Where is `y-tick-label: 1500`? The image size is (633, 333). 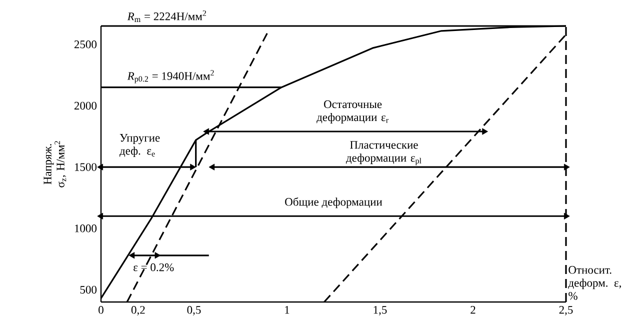 y-tick-label: 1500 is located at coordinates (85, 167).